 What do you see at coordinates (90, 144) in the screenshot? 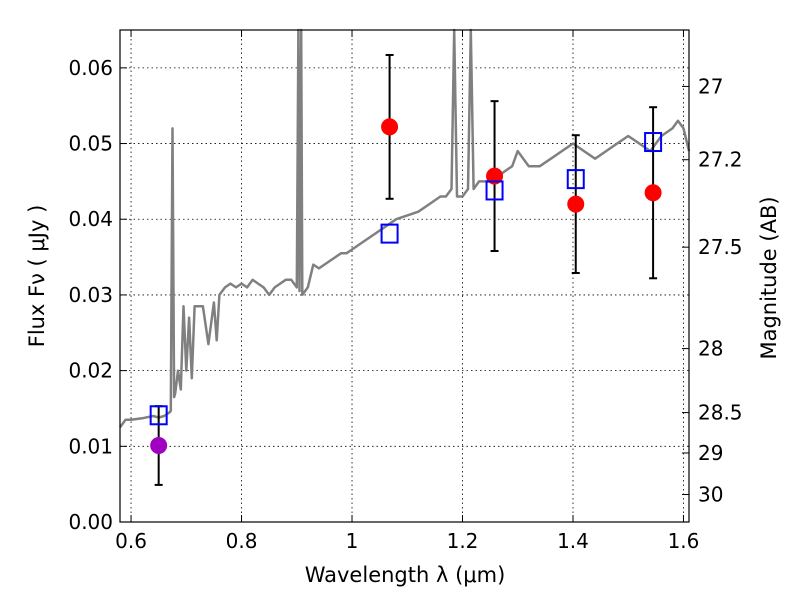
I see `y-tick-label: 0.05` at bounding box center [90, 144].